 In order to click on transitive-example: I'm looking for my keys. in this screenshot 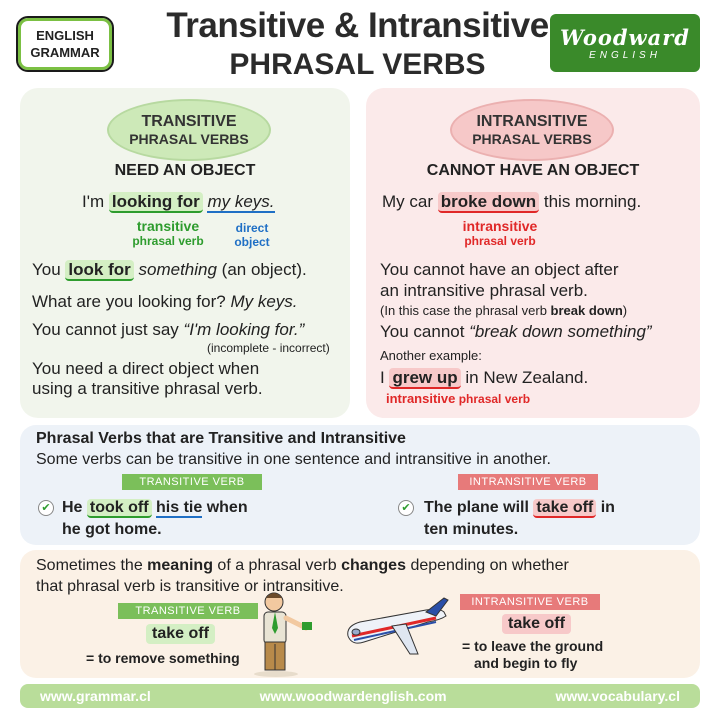, I will do `click(178, 202)`.